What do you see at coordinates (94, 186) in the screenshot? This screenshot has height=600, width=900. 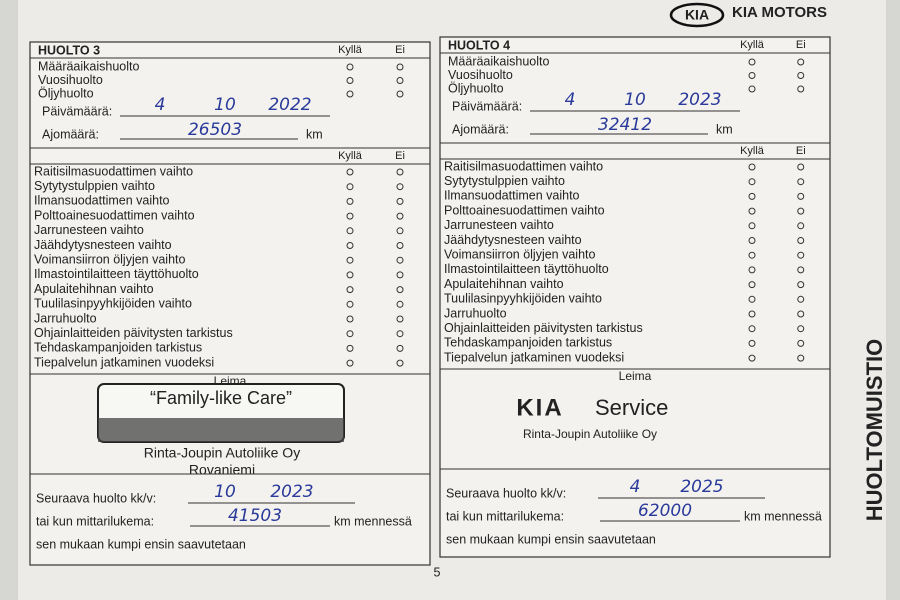 I see `service-item: Sytytystulppien vaihto` at bounding box center [94, 186].